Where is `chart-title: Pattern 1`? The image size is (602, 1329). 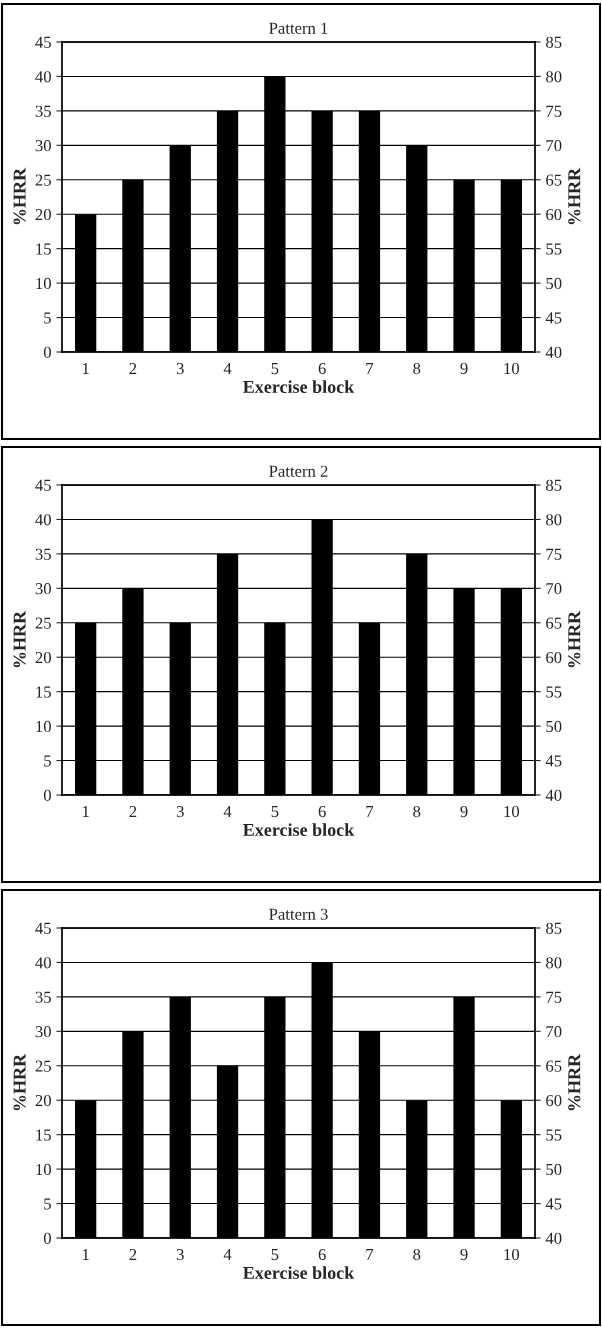
chart-title: Pattern 1 is located at coordinates (298, 28).